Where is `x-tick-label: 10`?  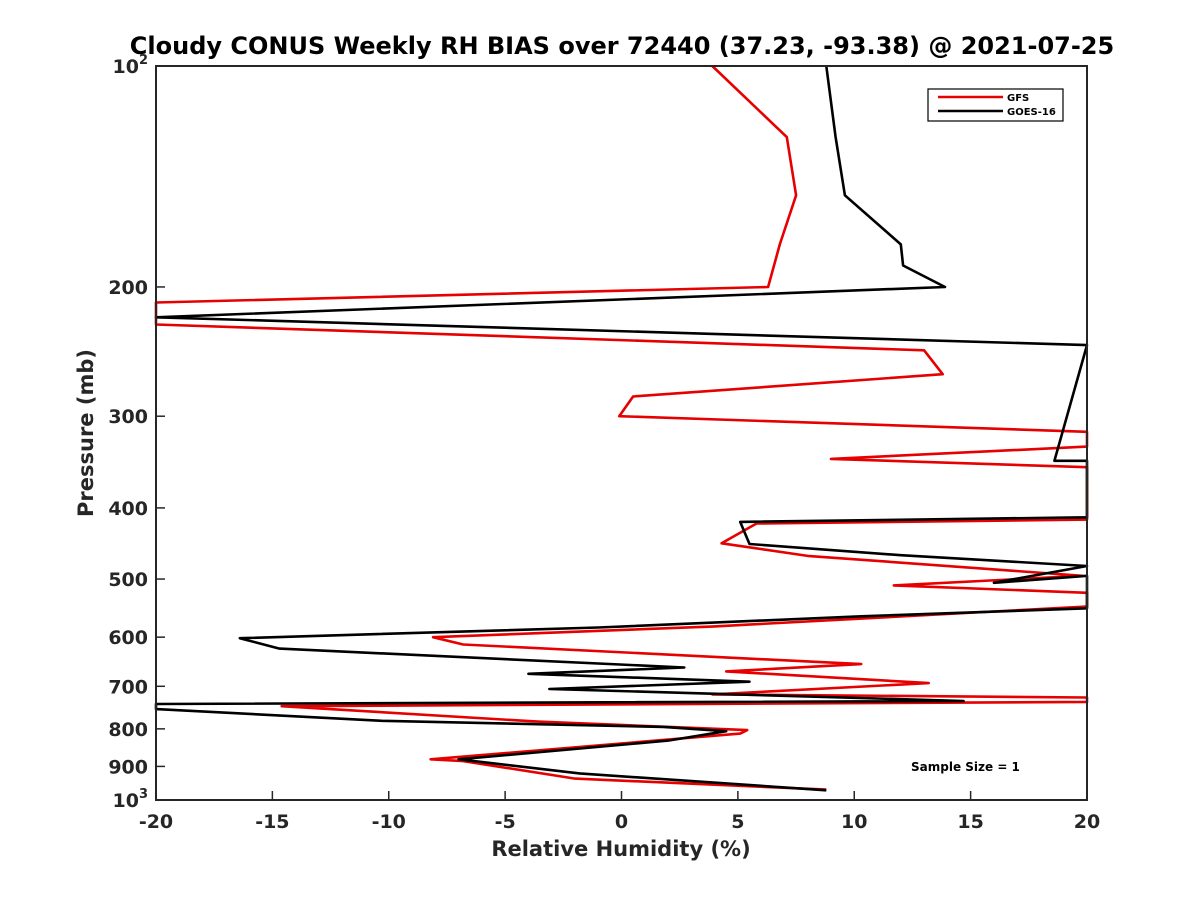
x-tick-label: 10 is located at coordinates (854, 822).